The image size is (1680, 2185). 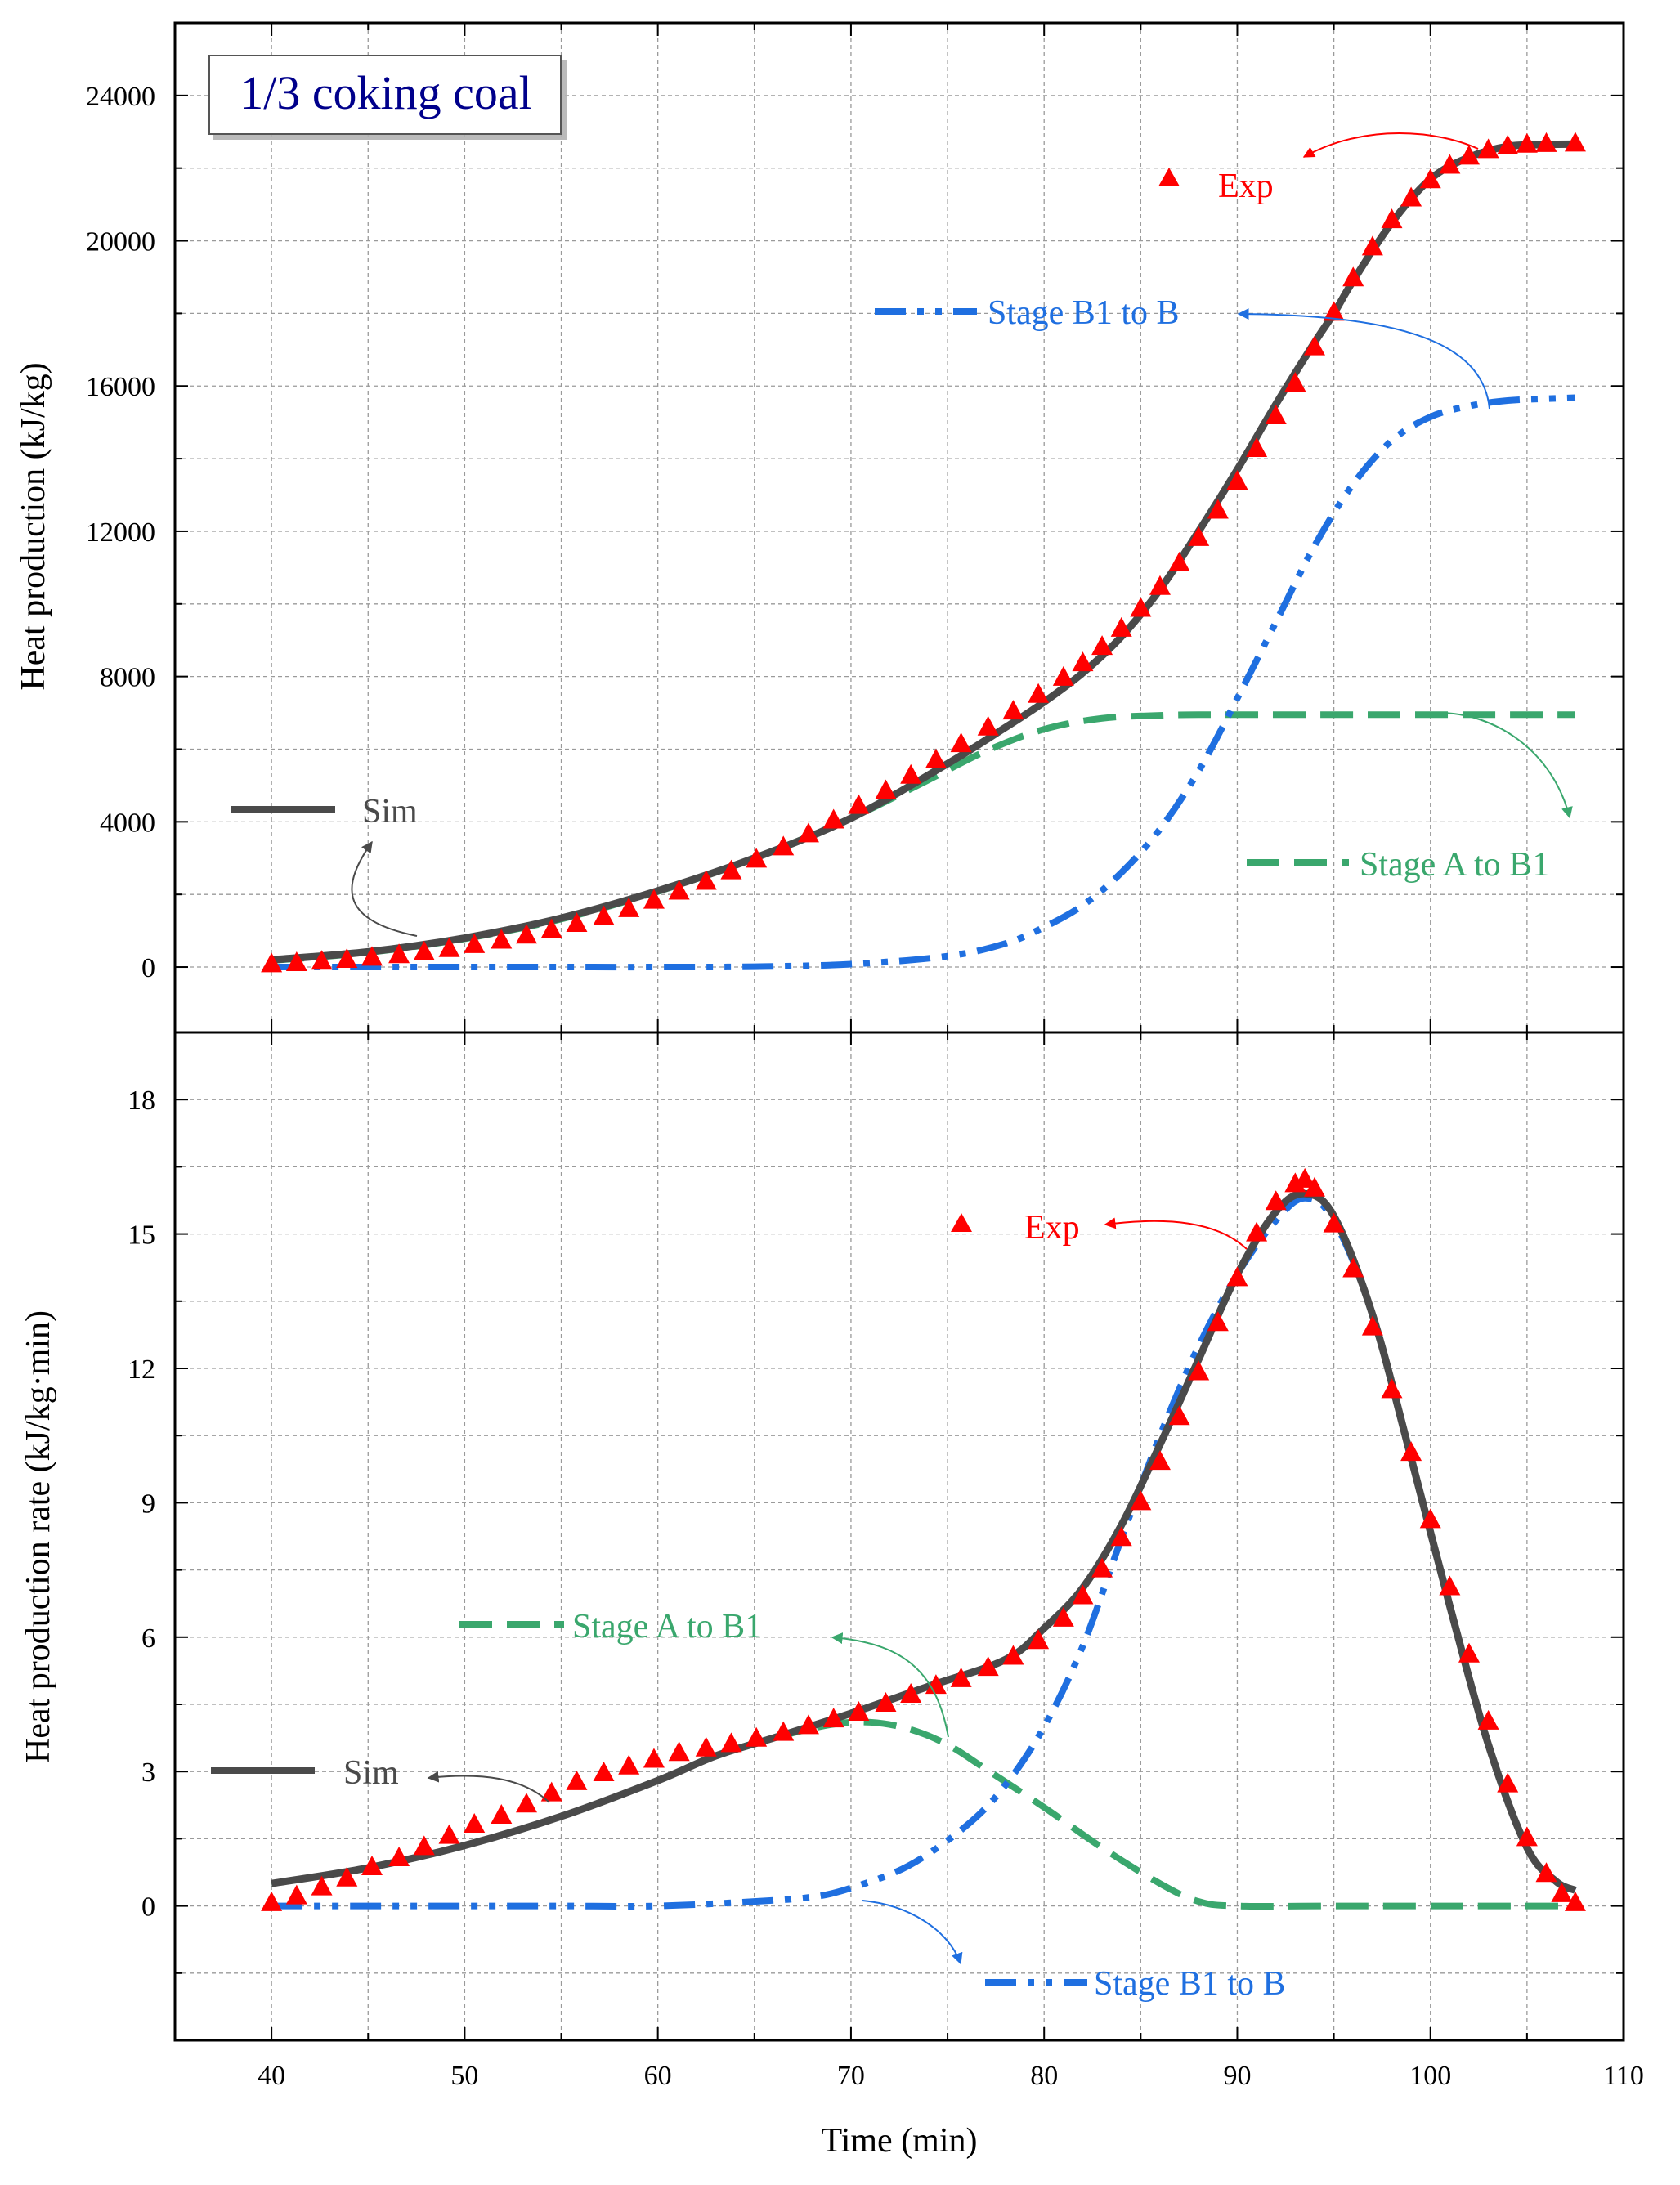 I want to click on exp-label-bottom: Exp, so click(x=1052, y=1228).